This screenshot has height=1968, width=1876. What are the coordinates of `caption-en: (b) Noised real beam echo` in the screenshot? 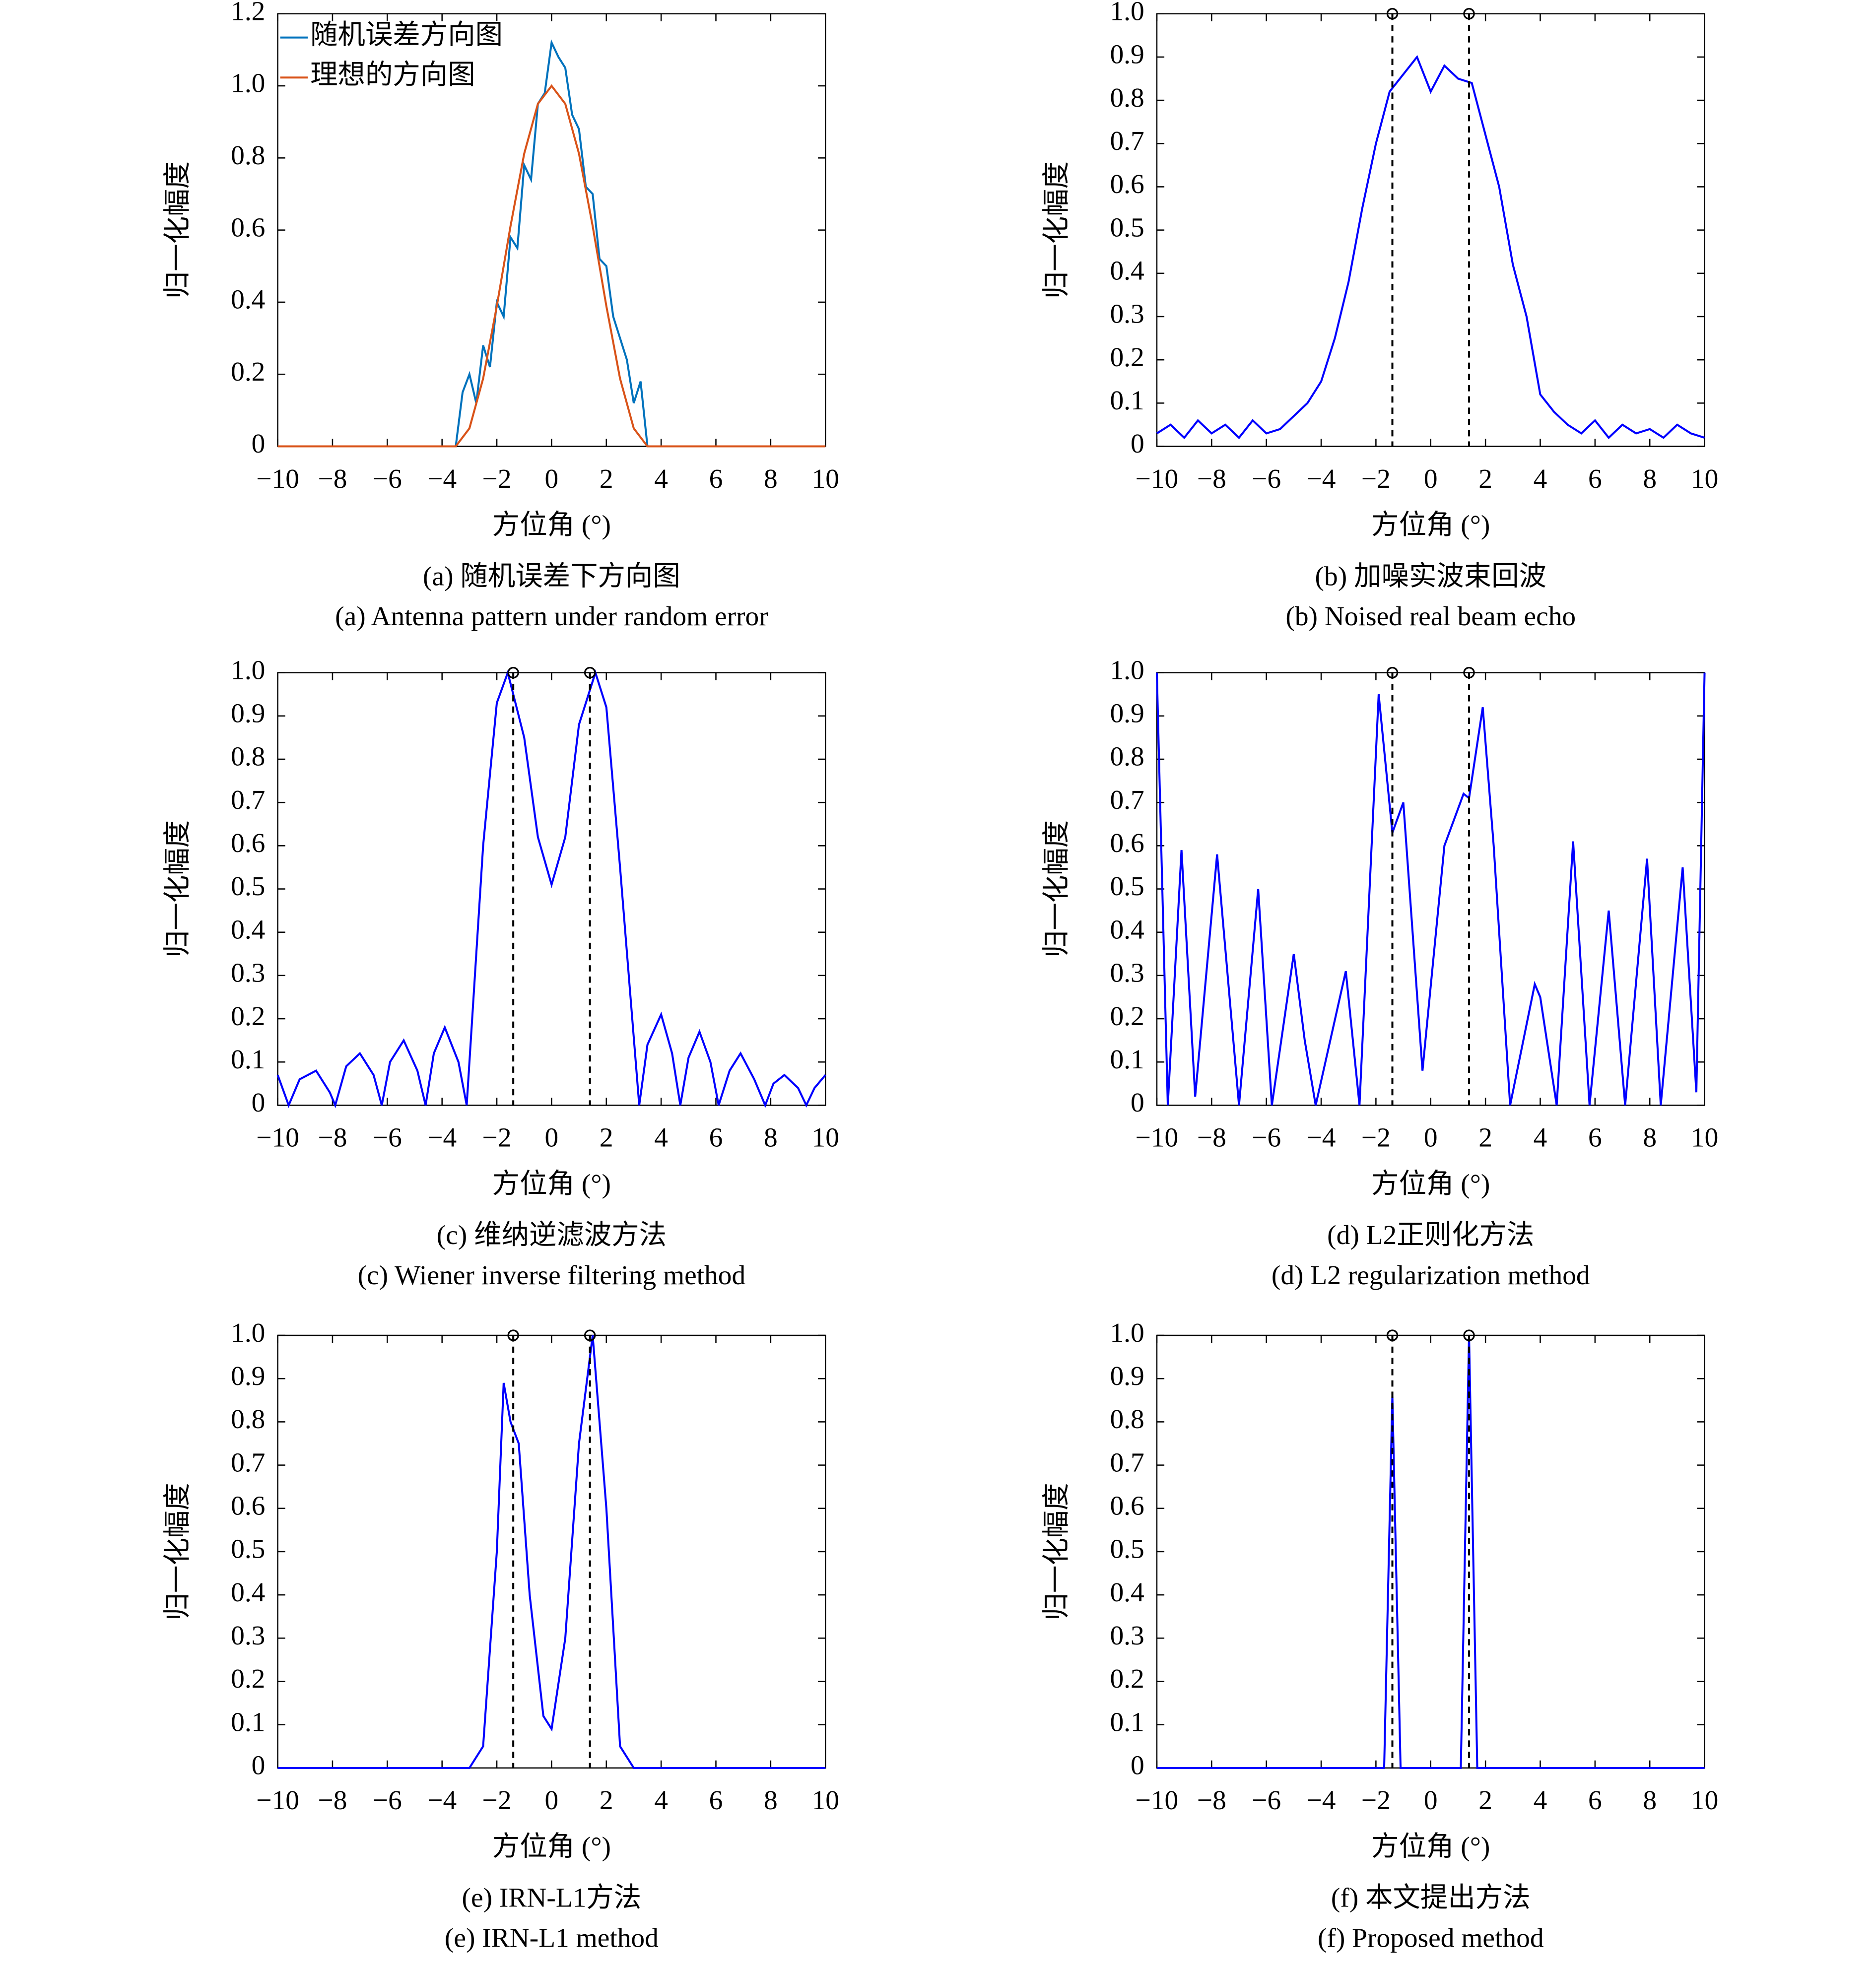 It's located at (1430, 616).